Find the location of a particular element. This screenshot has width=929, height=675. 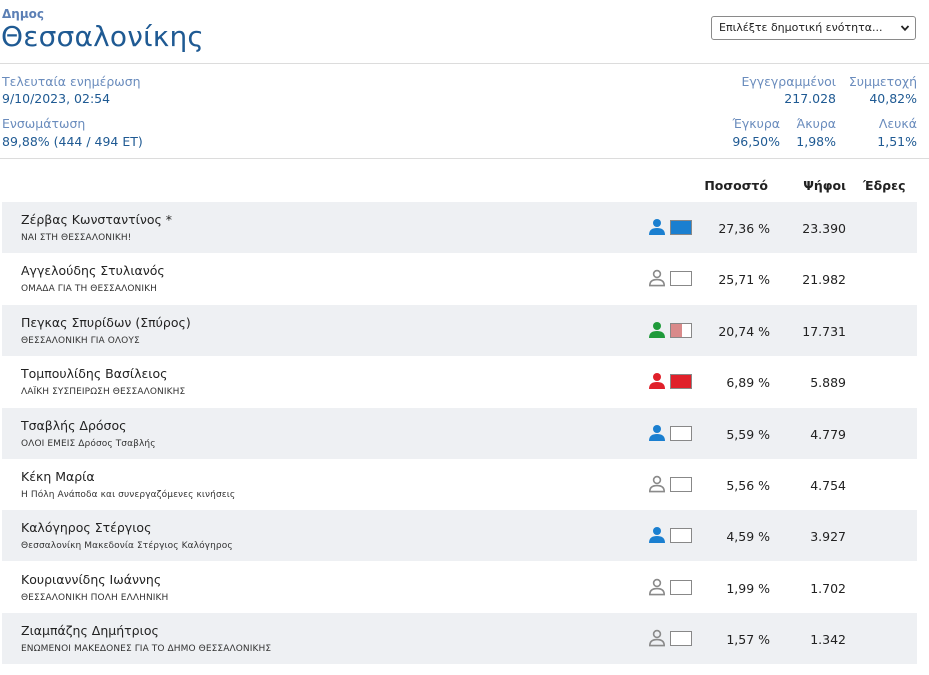

candidate-votes: 3.927 is located at coordinates (828, 536).